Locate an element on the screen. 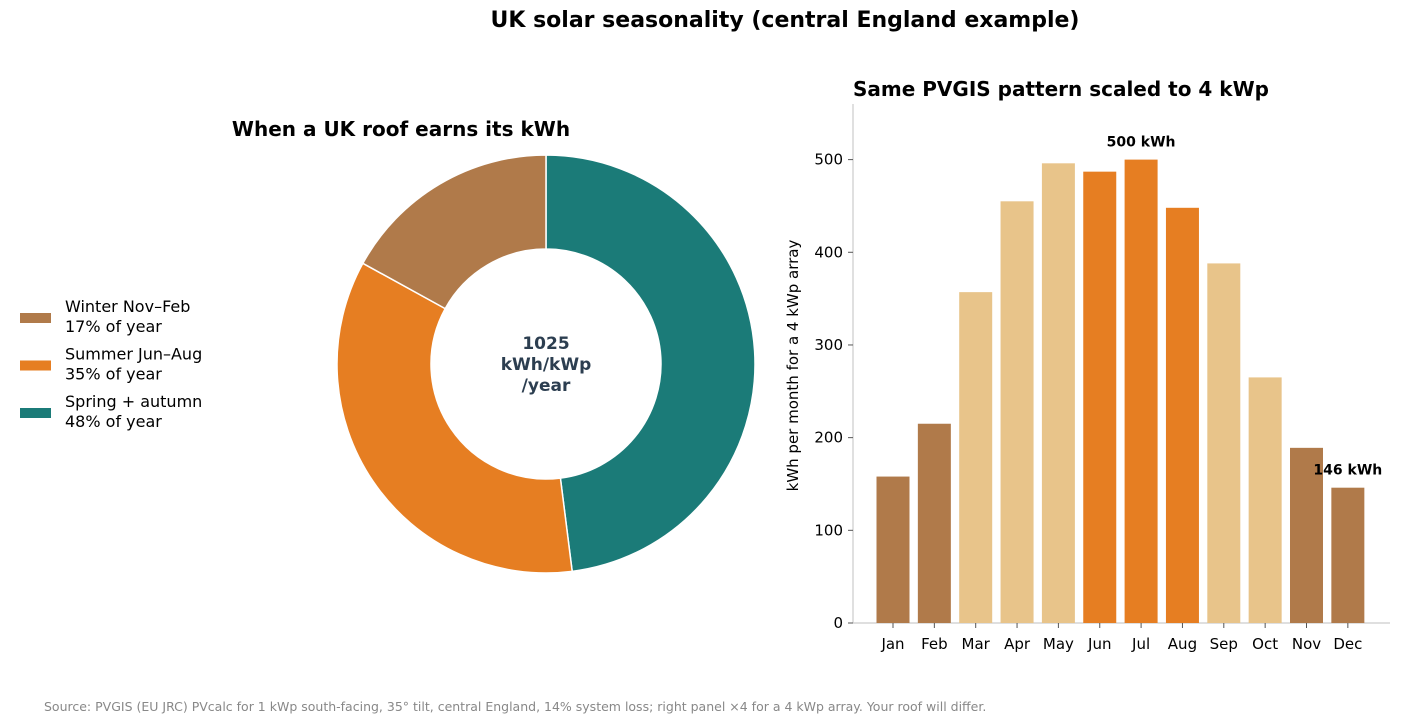 The image size is (1401, 725). x-tick-label: Oct is located at coordinates (1265, 644).